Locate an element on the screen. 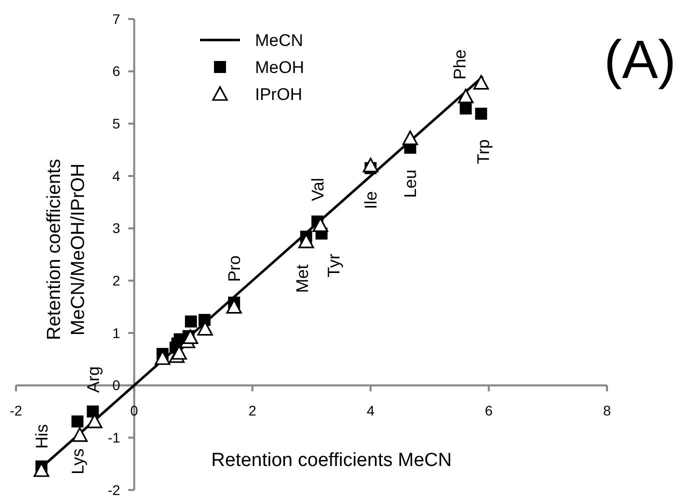 The image size is (682, 496). annotation: Trp is located at coordinates (484, 151).